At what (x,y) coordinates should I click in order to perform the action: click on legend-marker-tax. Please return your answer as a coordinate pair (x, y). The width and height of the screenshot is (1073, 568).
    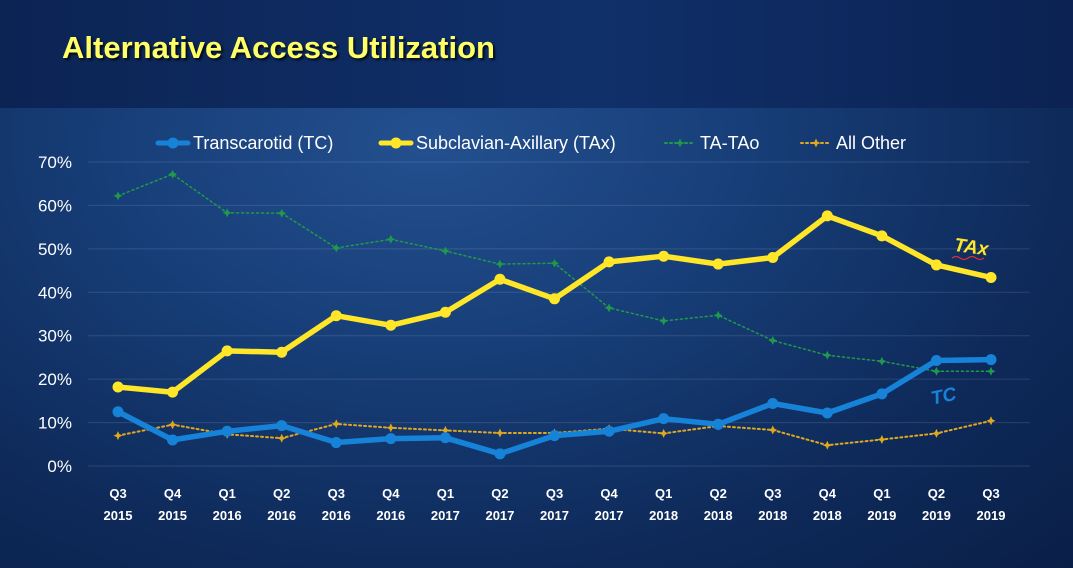
    Looking at the image, I should click on (396, 143).